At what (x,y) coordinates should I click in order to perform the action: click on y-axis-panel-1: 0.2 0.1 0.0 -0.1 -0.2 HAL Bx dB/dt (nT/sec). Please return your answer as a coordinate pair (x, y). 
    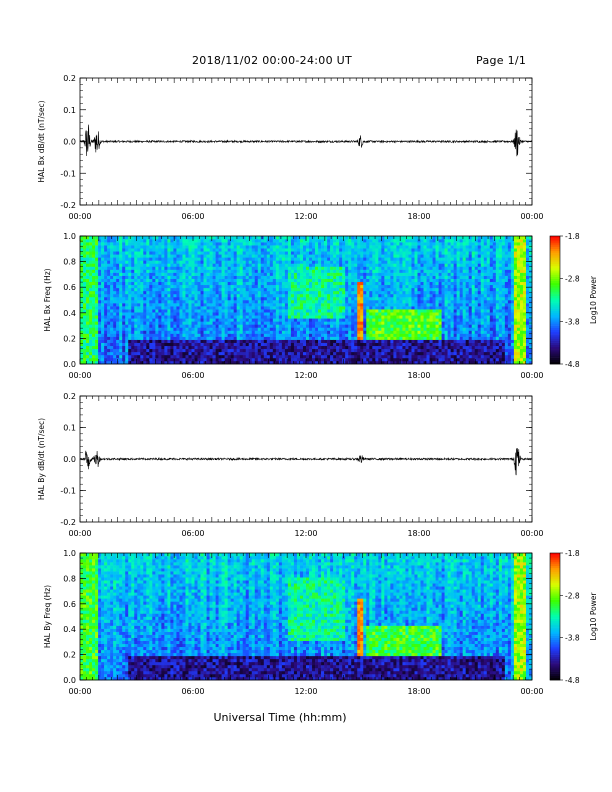
    Looking at the image, I should click on (284, 142).